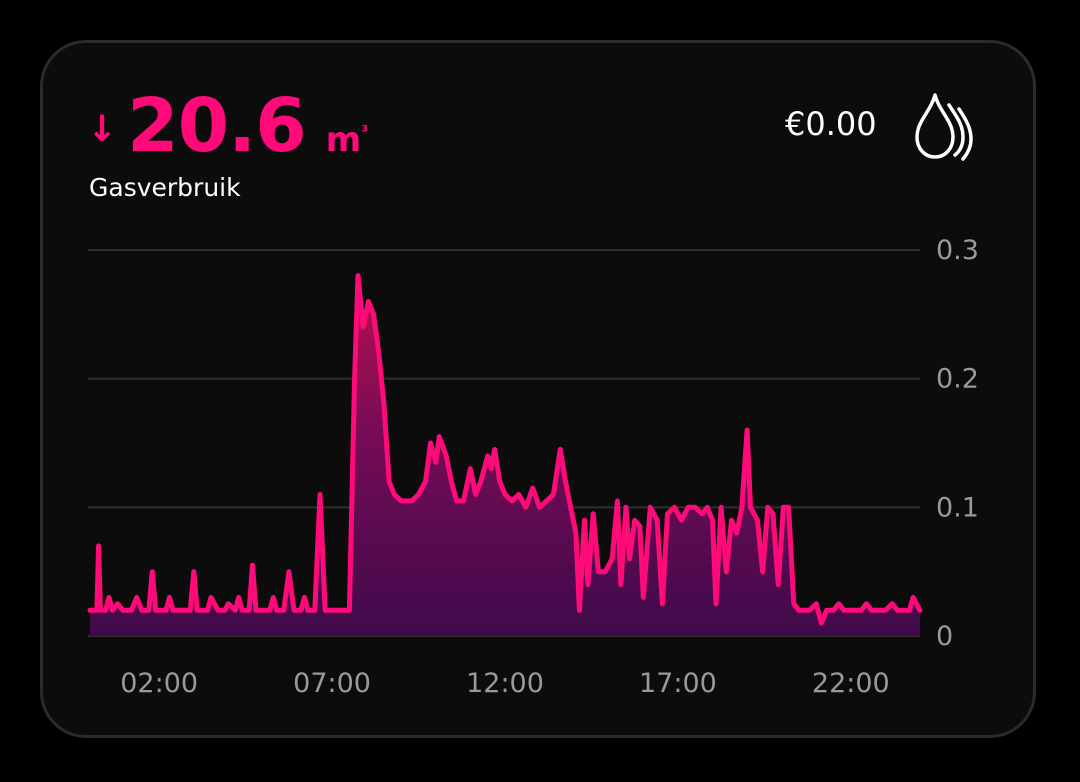  What do you see at coordinates (851, 683) in the screenshot?
I see `x-tick-label: 22:00` at bounding box center [851, 683].